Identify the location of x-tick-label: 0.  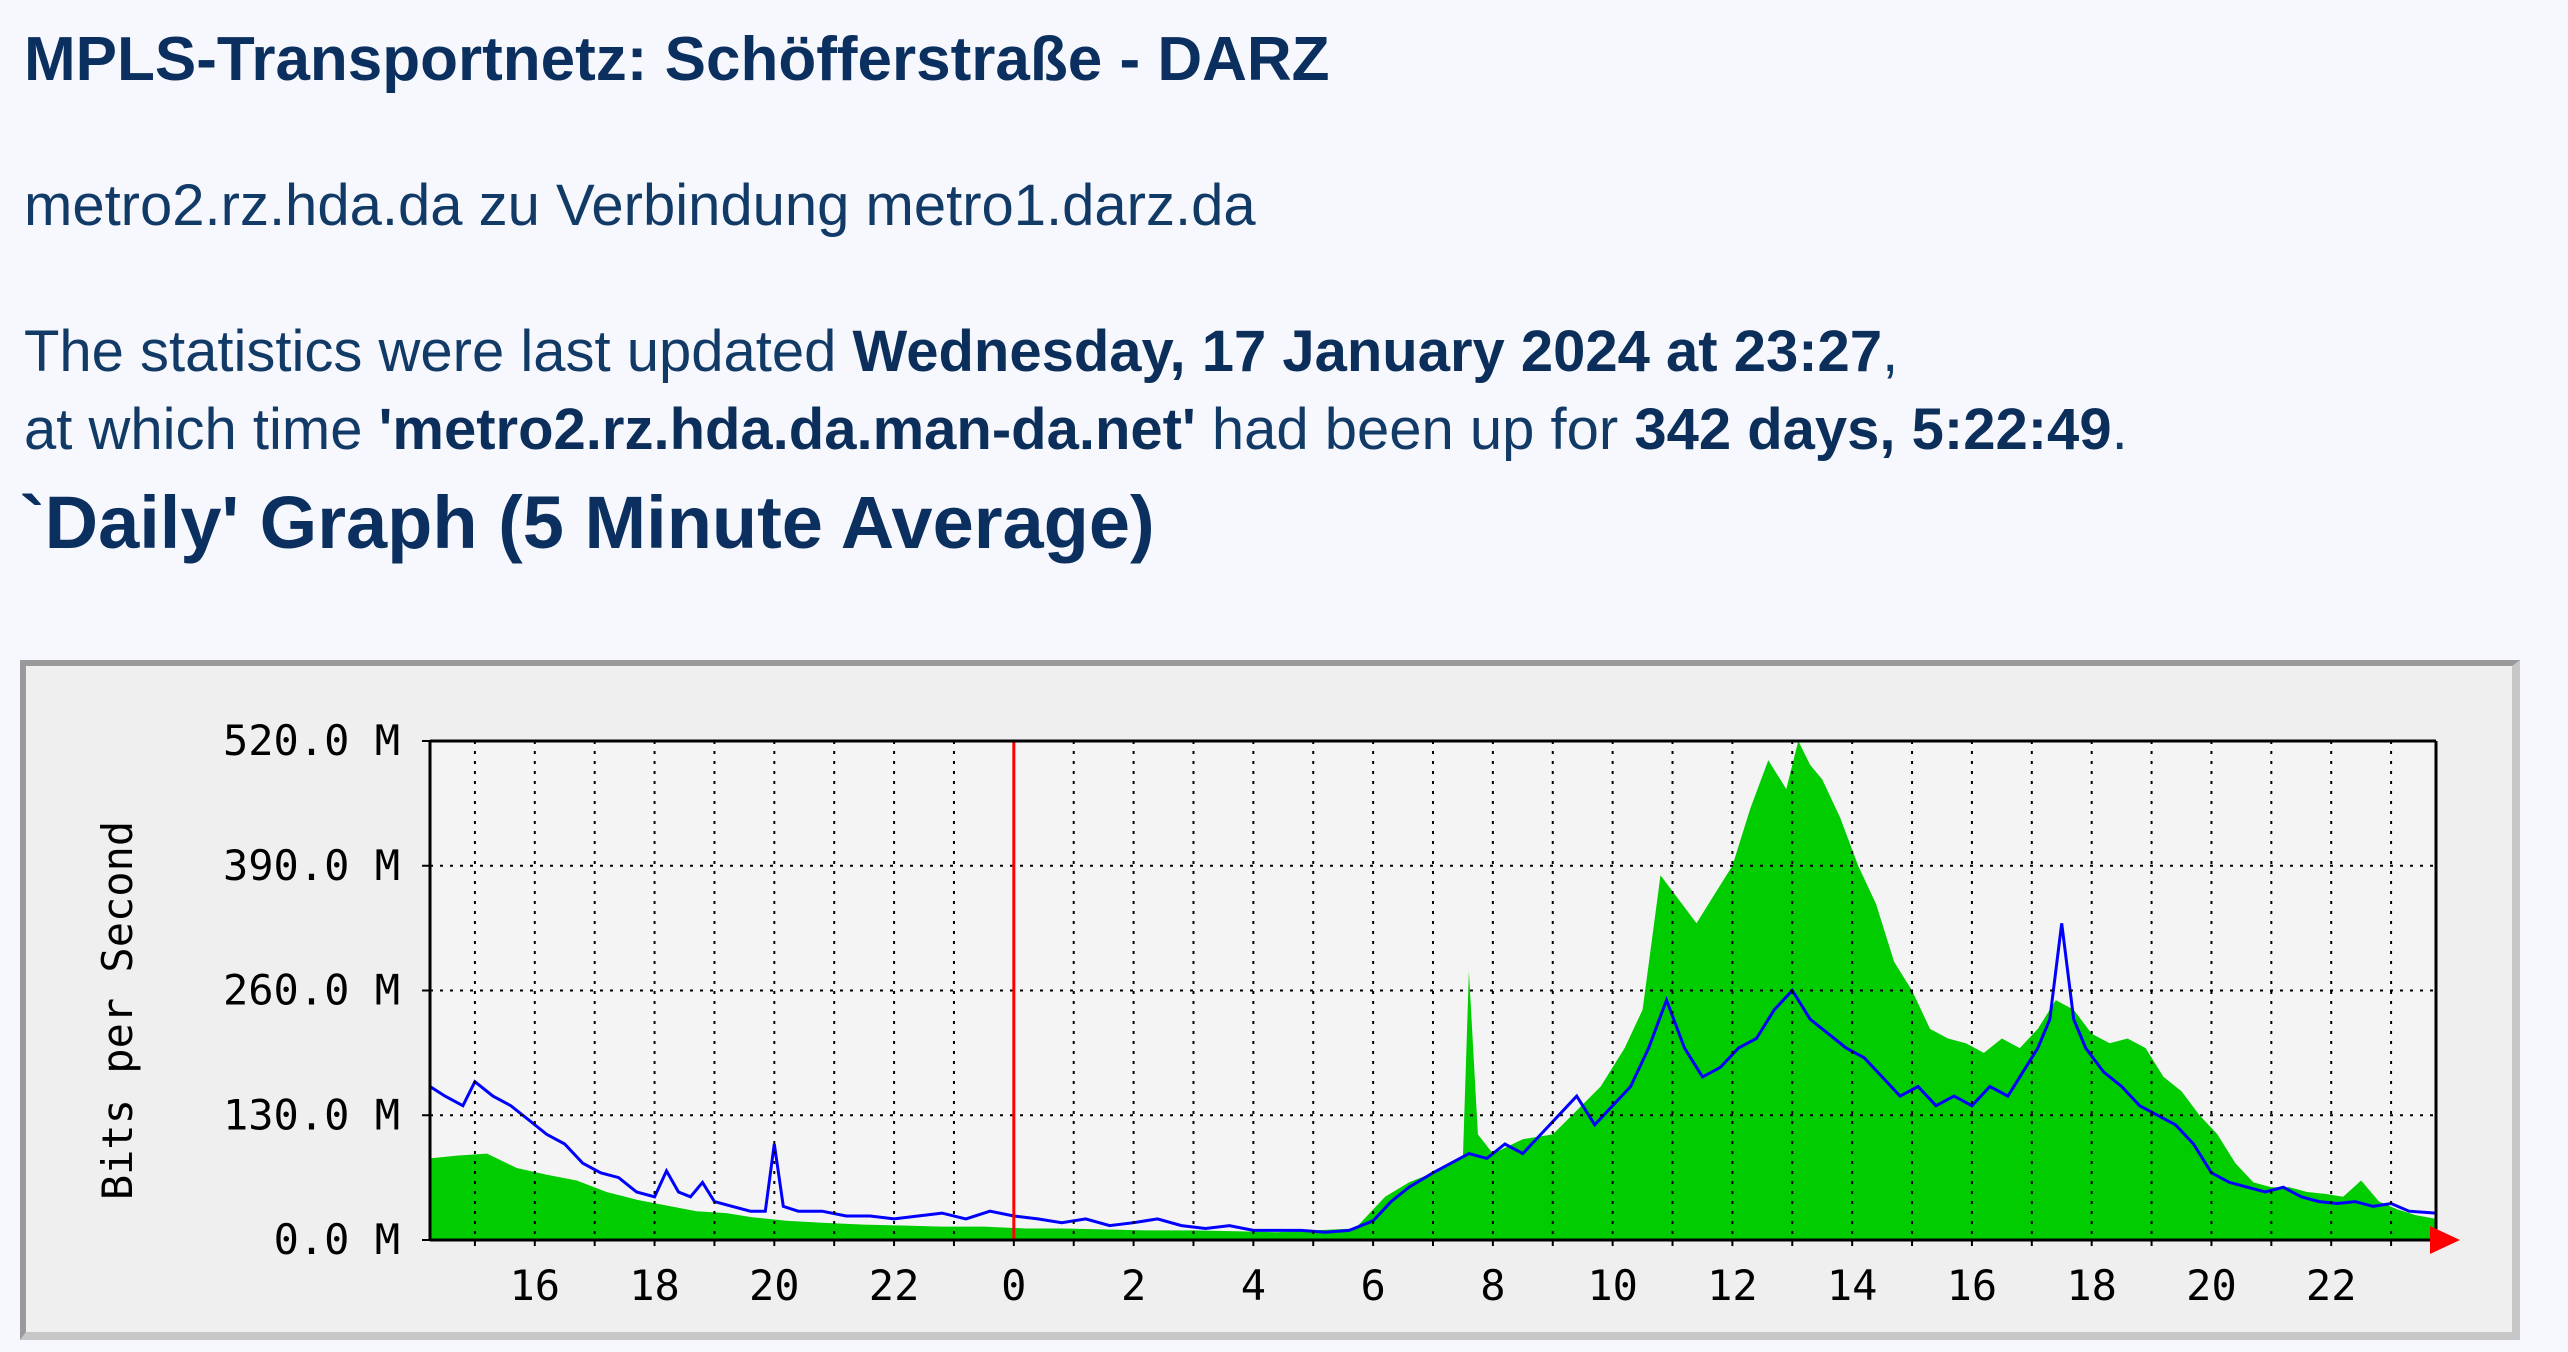
(1013, 1285).